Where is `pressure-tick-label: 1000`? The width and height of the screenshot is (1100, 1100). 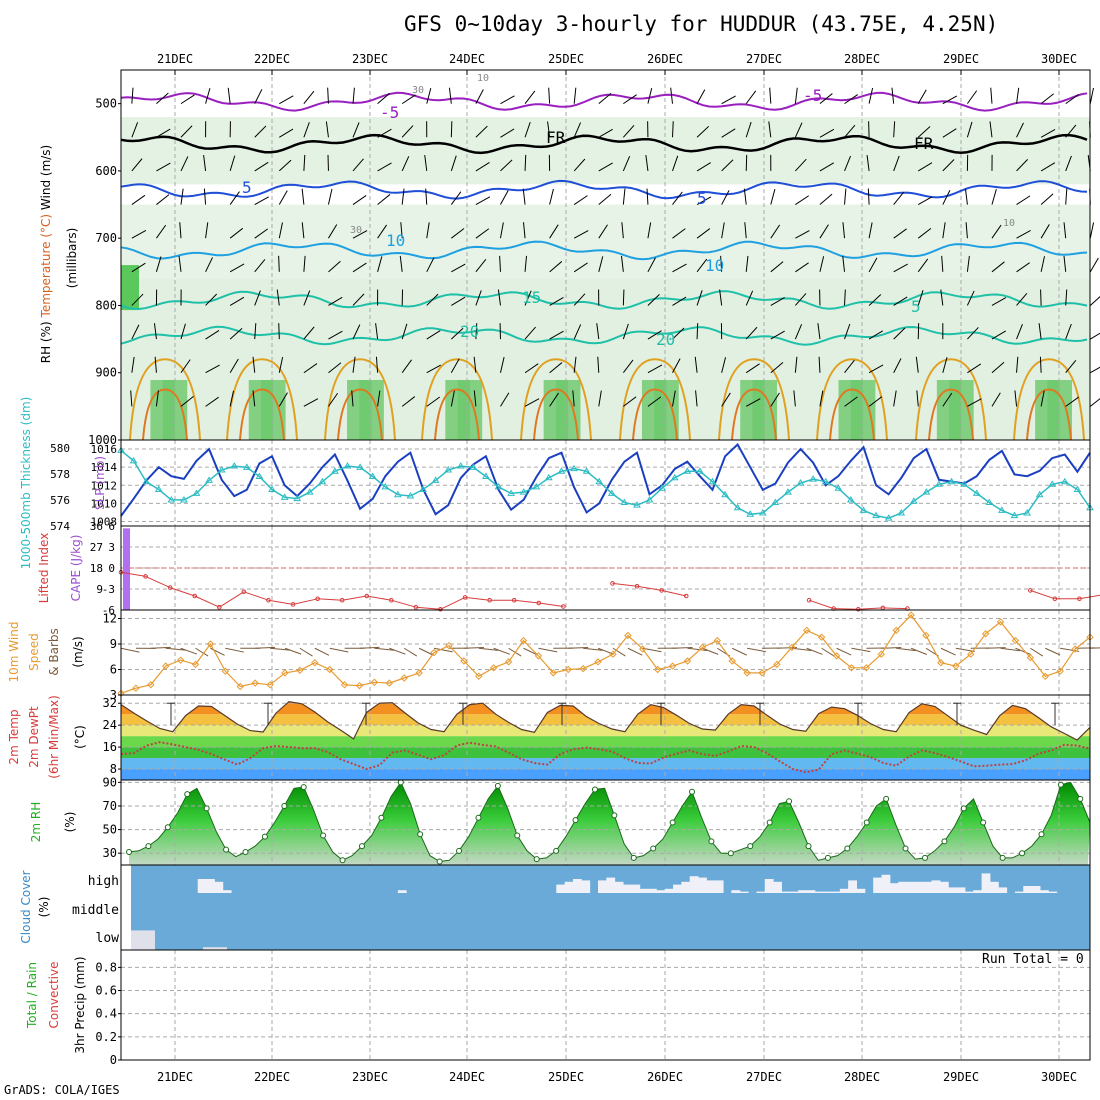
pressure-tick-label: 1000 is located at coordinates (102, 440).